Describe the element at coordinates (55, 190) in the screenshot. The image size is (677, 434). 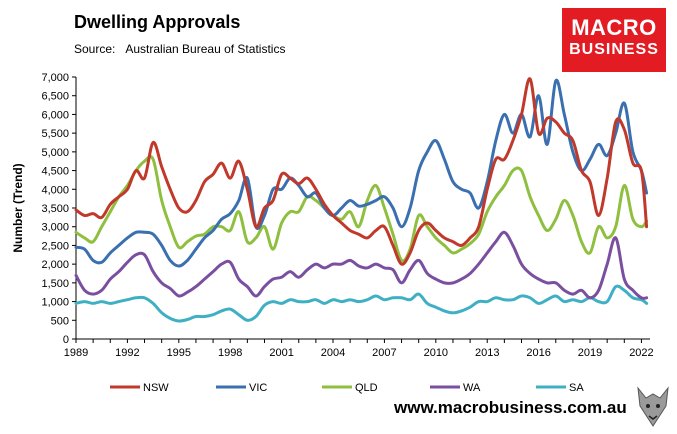
I see `y-tick-label: 4,000` at that location.